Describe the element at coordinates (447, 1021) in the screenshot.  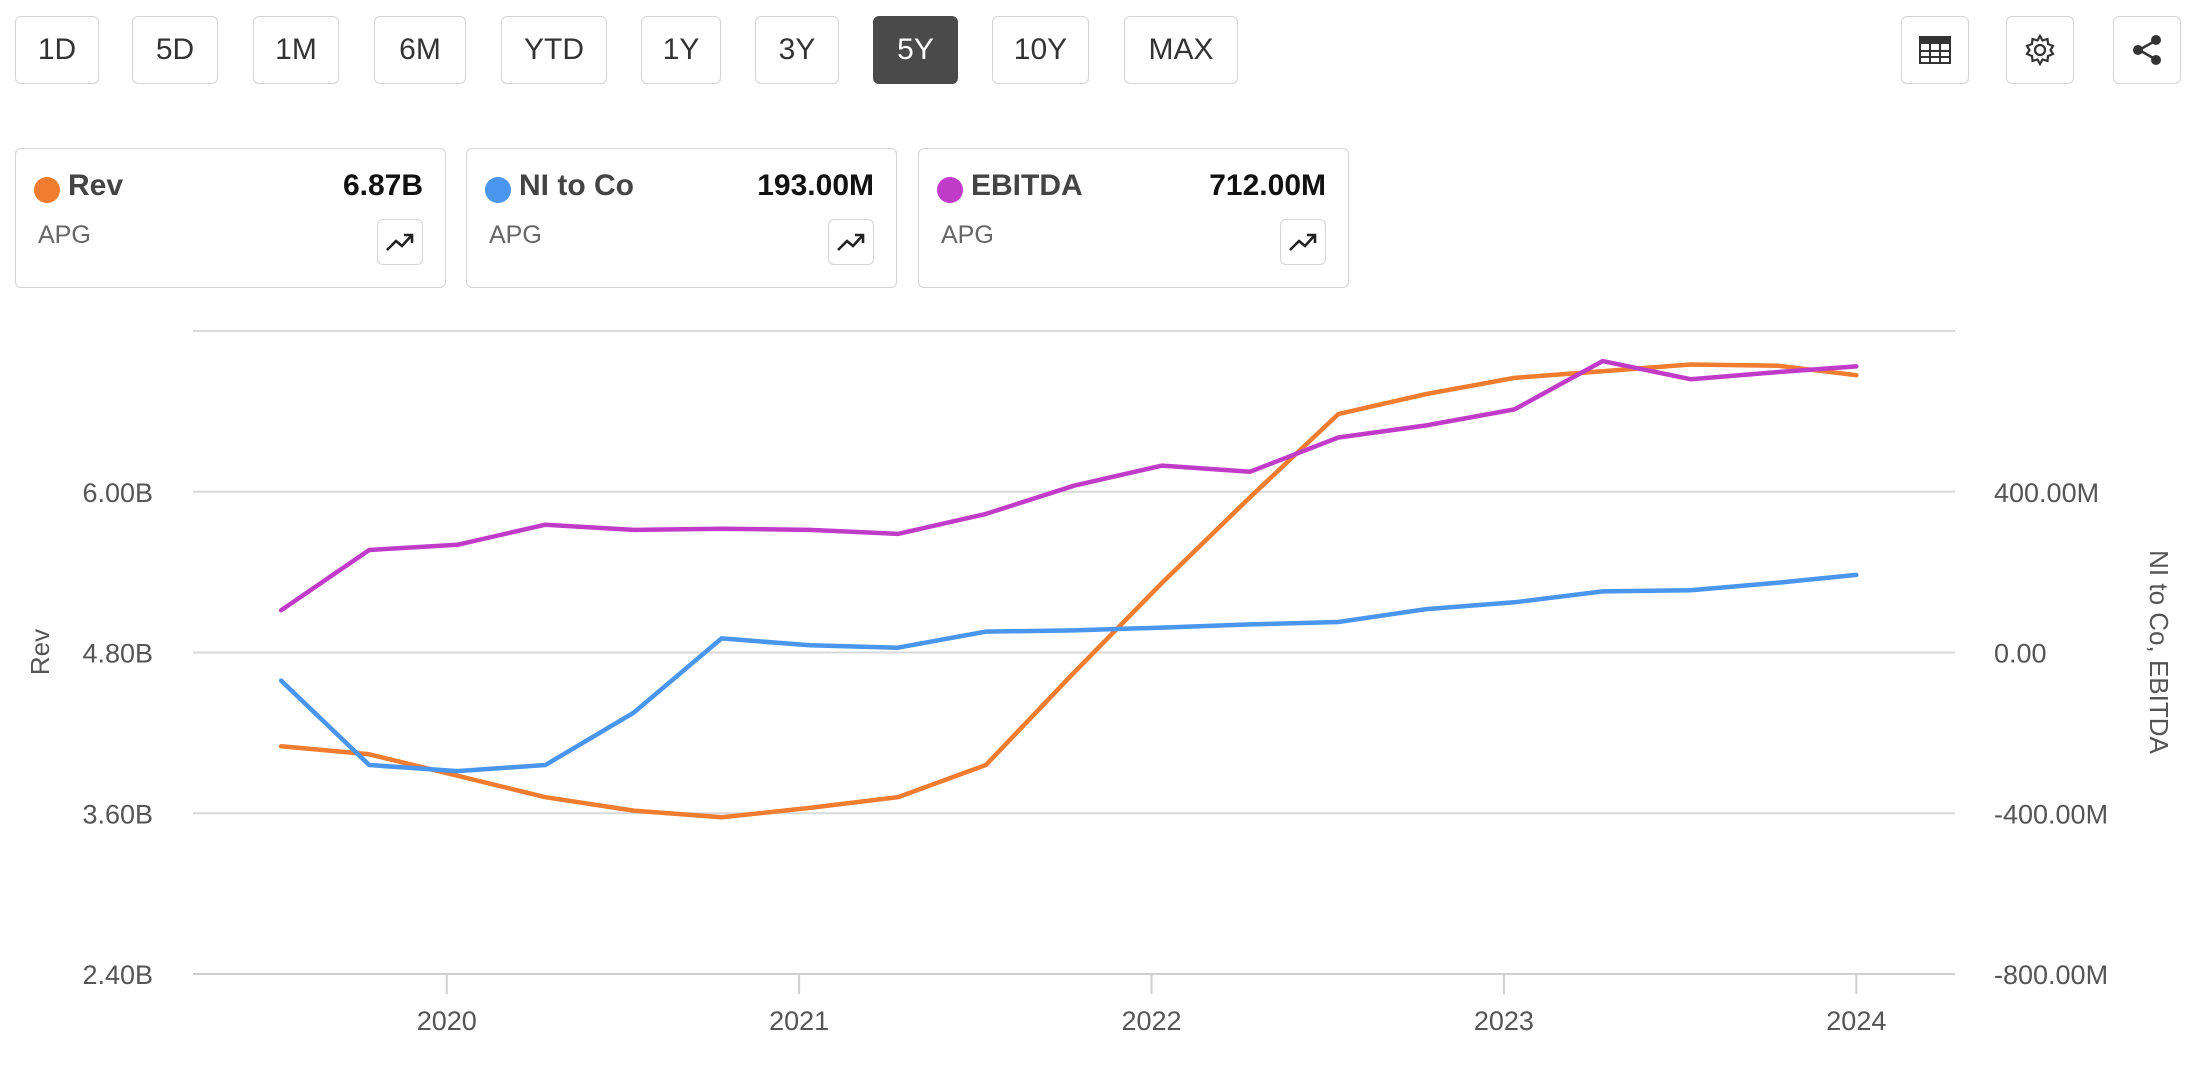
I see `x-tick-label: 2020` at that location.